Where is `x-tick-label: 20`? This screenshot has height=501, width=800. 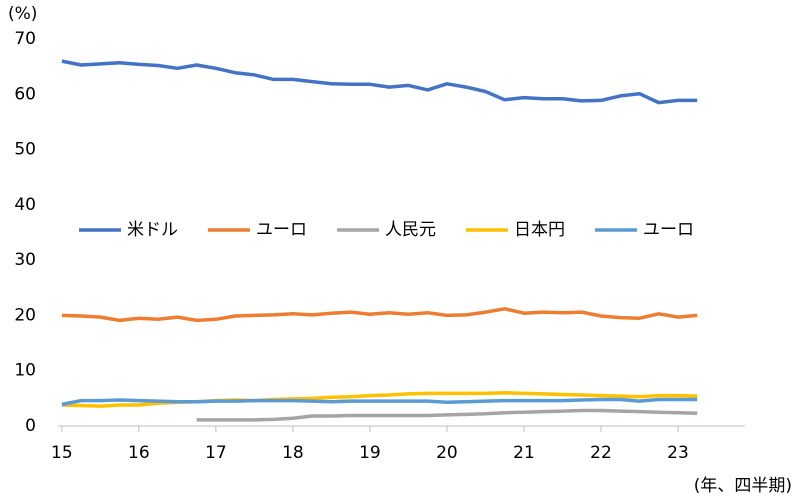 x-tick-label: 20 is located at coordinates (447, 453).